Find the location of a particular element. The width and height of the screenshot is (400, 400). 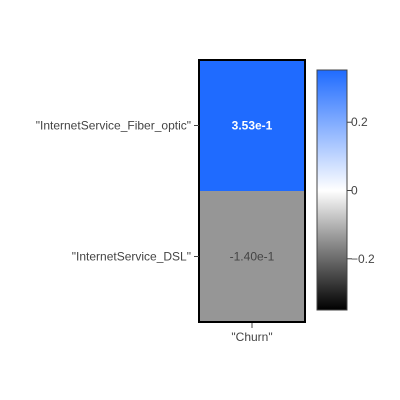

cell-value-label: 3.53e-1 is located at coordinates (252, 126).